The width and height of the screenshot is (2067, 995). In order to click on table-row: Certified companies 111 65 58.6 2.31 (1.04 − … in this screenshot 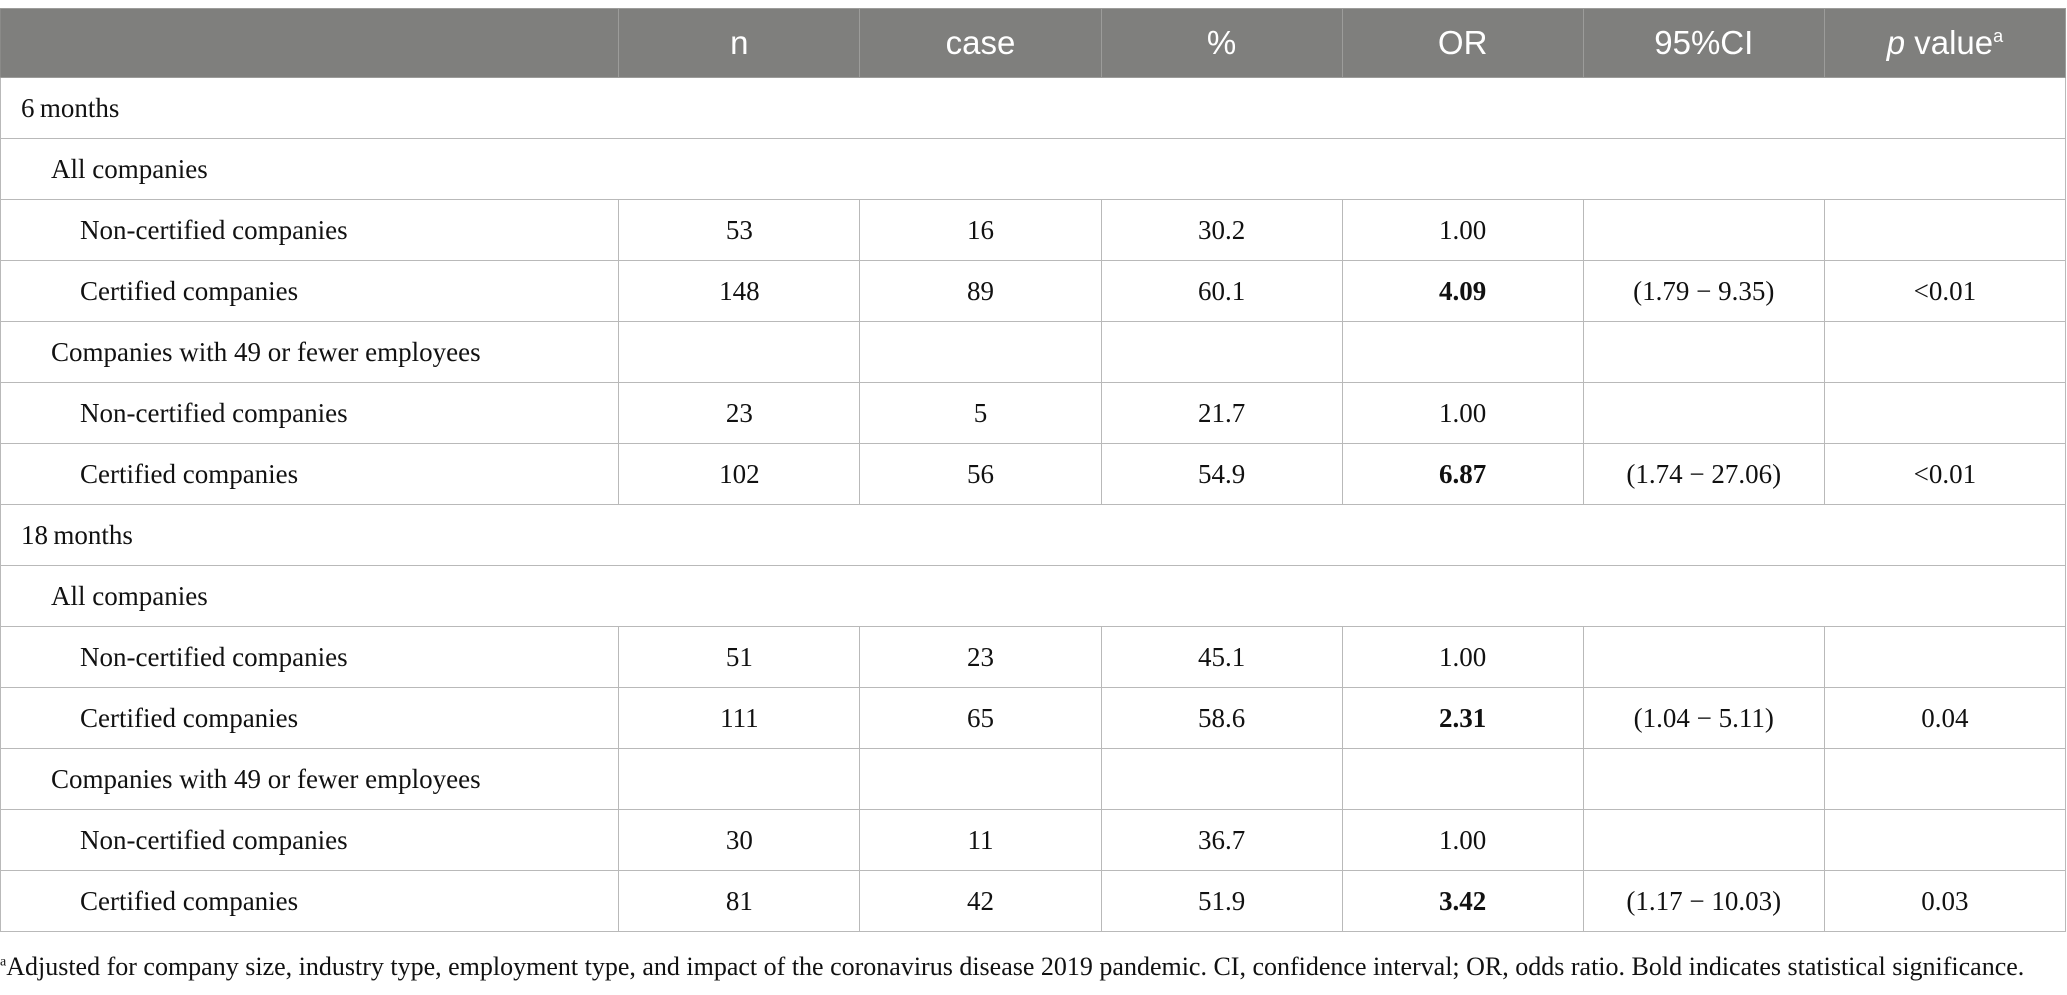, I will do `click(1033, 718)`.